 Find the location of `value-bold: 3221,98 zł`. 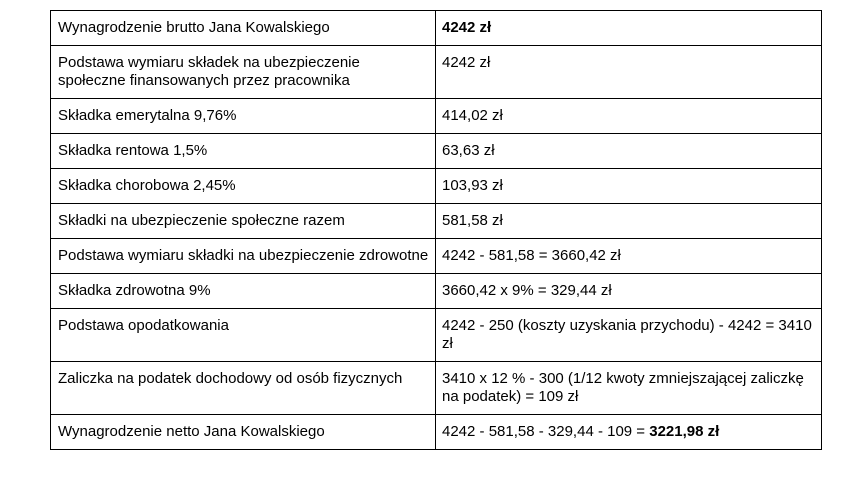

value-bold: 3221,98 zł is located at coordinates (684, 431).